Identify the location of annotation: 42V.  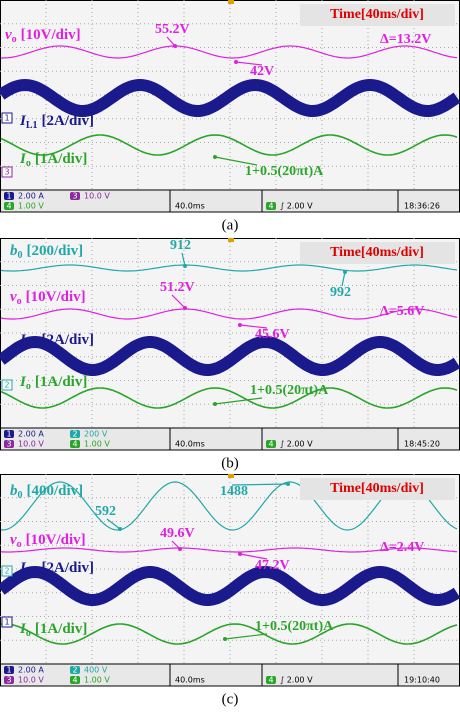
(262, 71).